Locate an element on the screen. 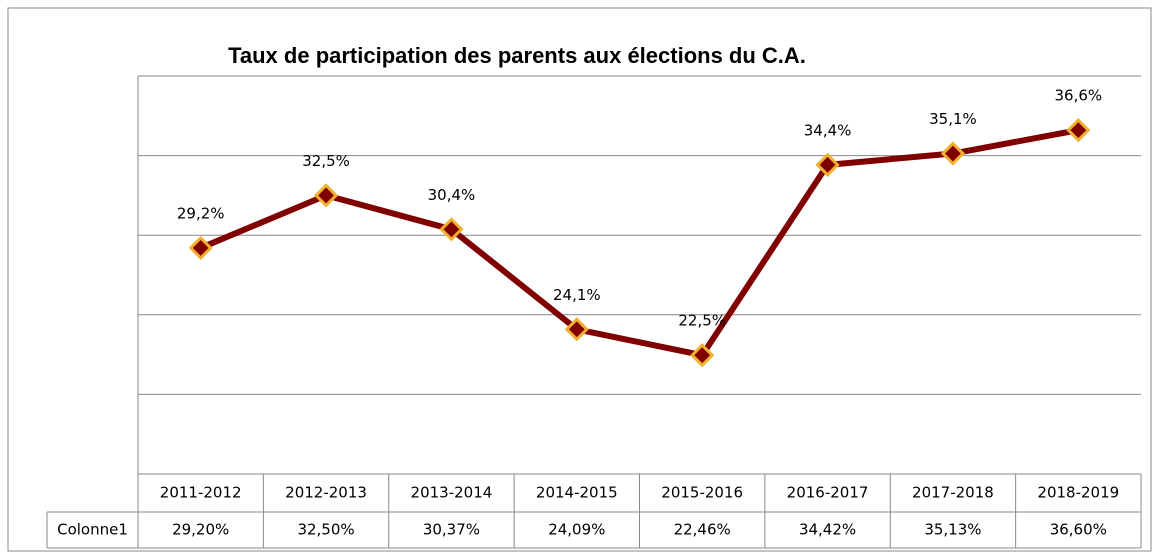  data-label: 36,6% is located at coordinates (1078, 96).